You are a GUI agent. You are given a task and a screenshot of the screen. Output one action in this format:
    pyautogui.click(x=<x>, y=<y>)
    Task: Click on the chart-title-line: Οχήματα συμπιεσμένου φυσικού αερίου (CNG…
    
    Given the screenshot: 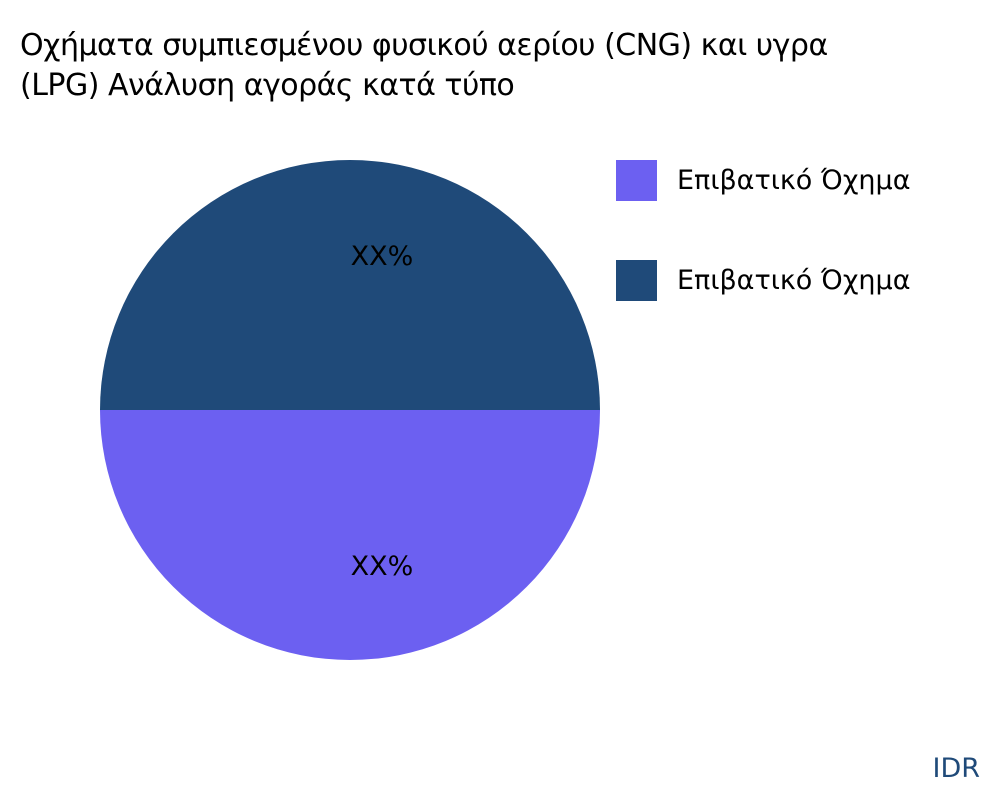 What is the action you would take?
    pyautogui.click(x=424, y=45)
    